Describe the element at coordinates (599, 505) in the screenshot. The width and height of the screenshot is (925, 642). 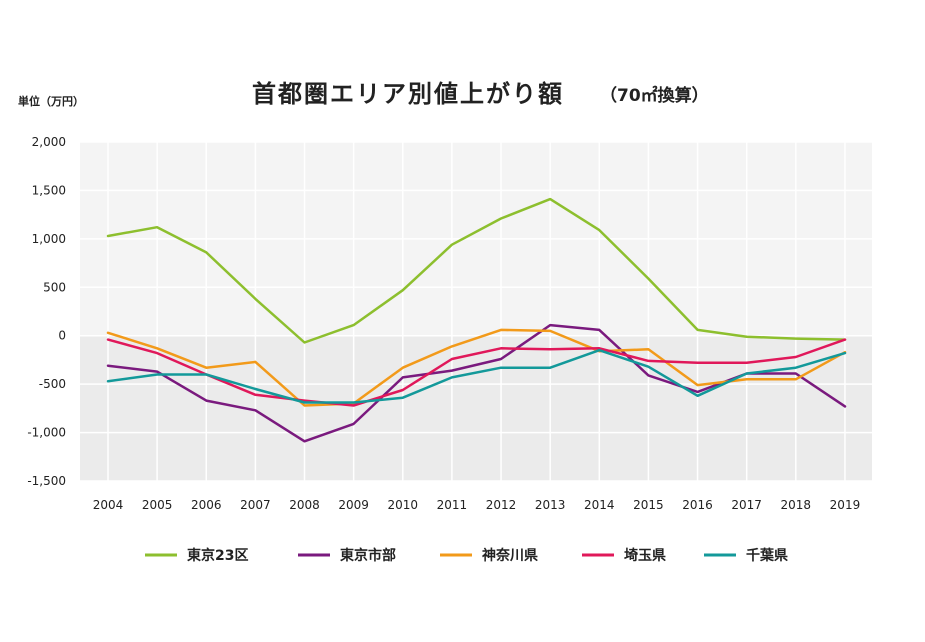
I see `x-tick-label: 2014` at that location.